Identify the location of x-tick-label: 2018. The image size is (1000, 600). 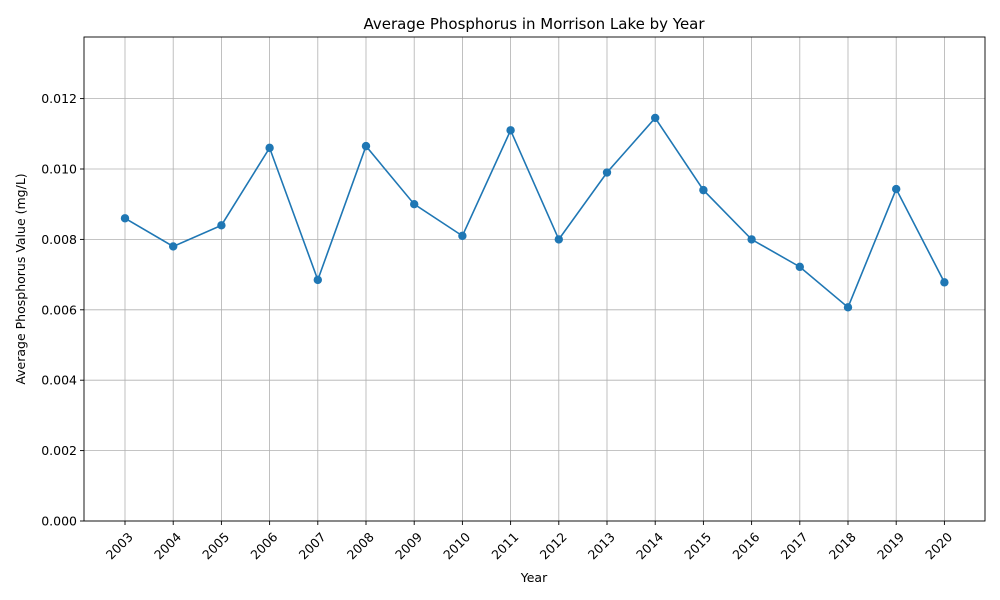
(842, 545).